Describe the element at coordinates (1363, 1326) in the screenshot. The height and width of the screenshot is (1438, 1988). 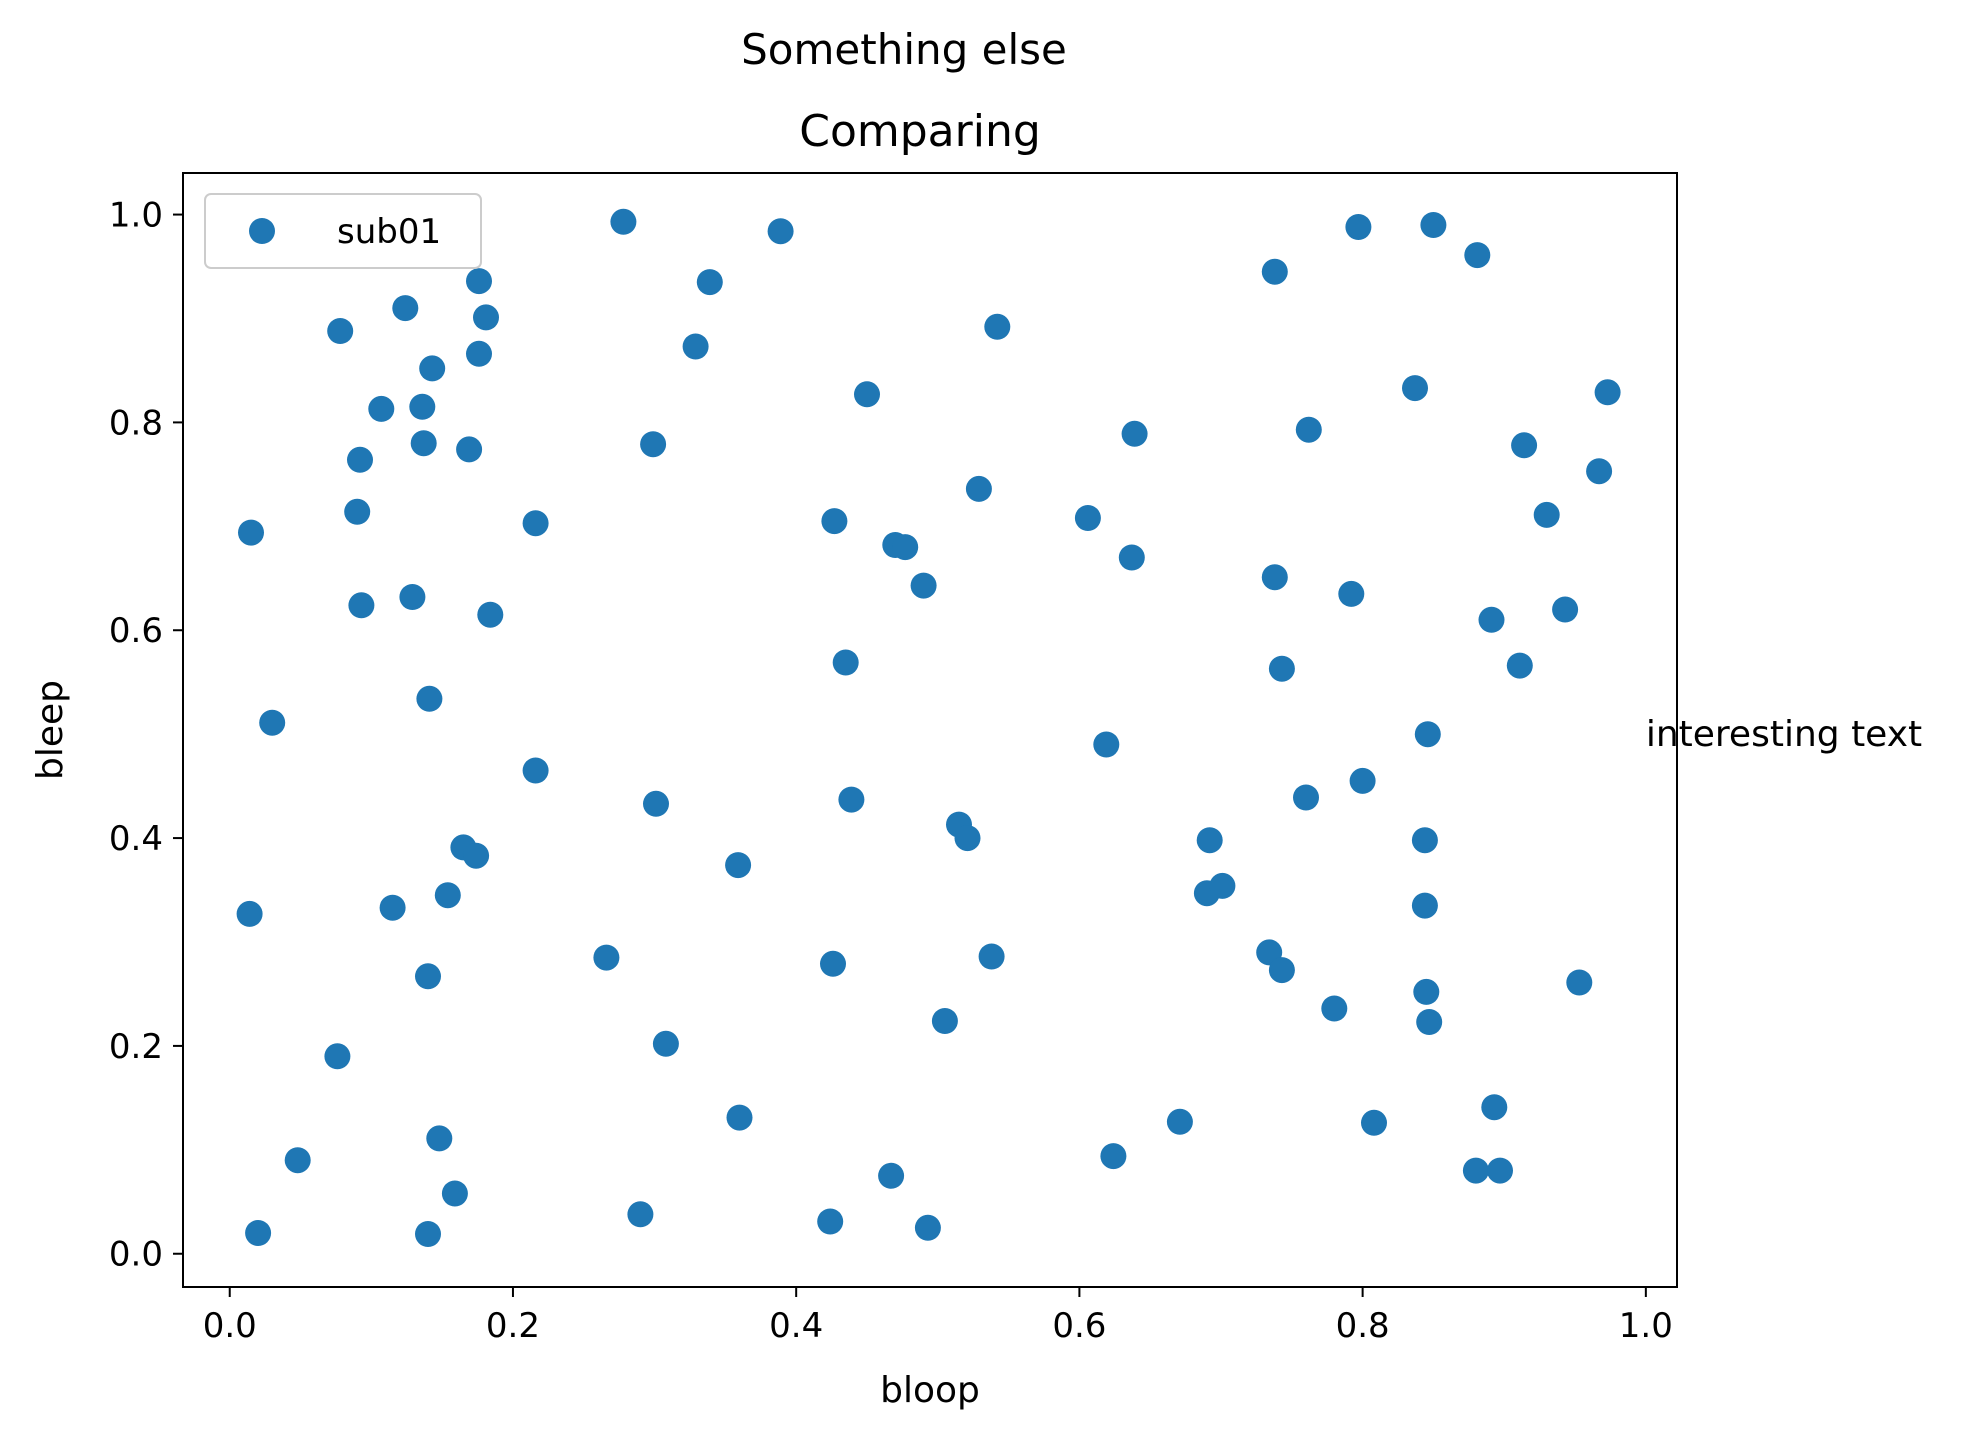
I see `x-tick-label: 0.8` at that location.